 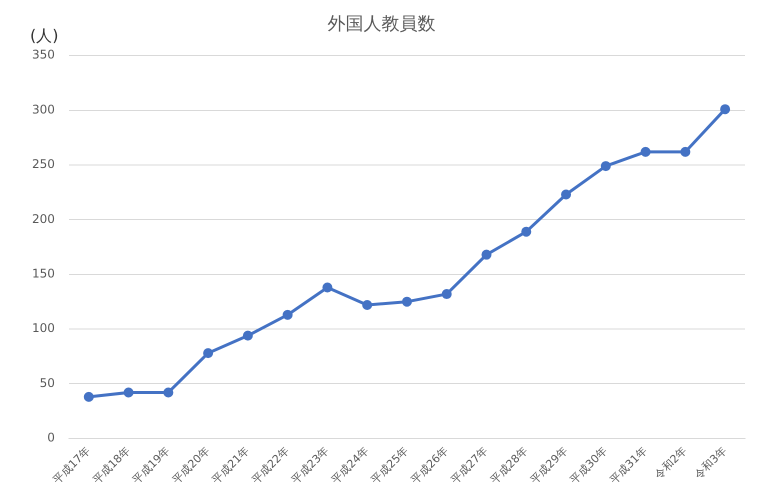 I want to click on y-tick-label: 350, so click(x=43, y=55).